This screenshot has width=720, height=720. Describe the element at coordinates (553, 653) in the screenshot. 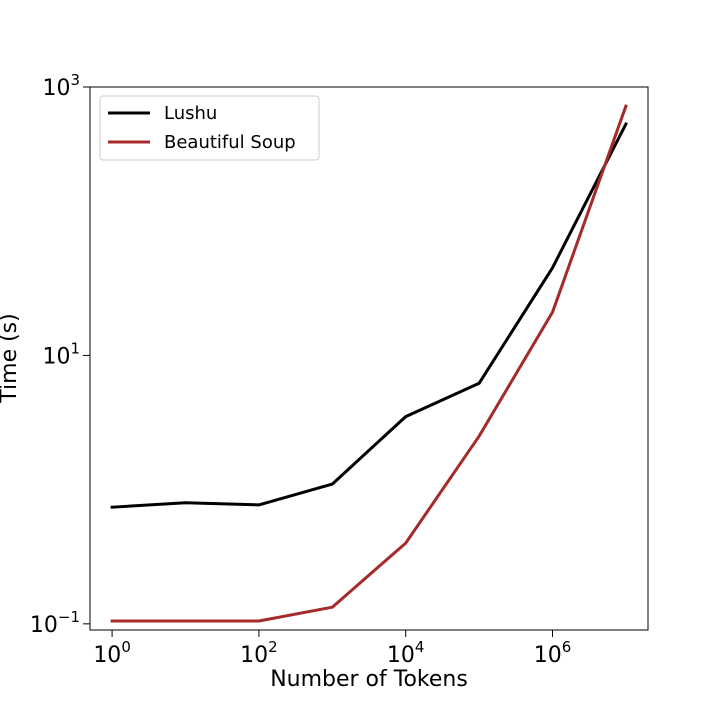

I see `x-tick-label: 10⁶` at that location.